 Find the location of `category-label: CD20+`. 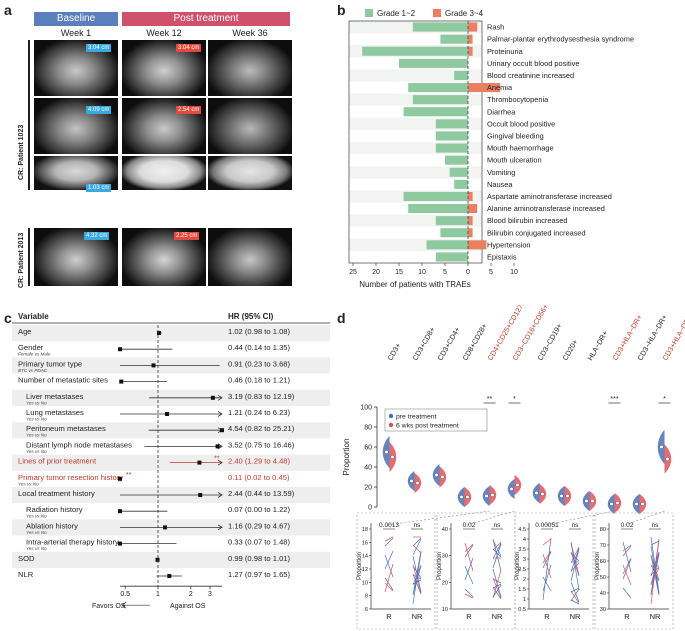

category-label: CD20+ is located at coordinates (569, 350).